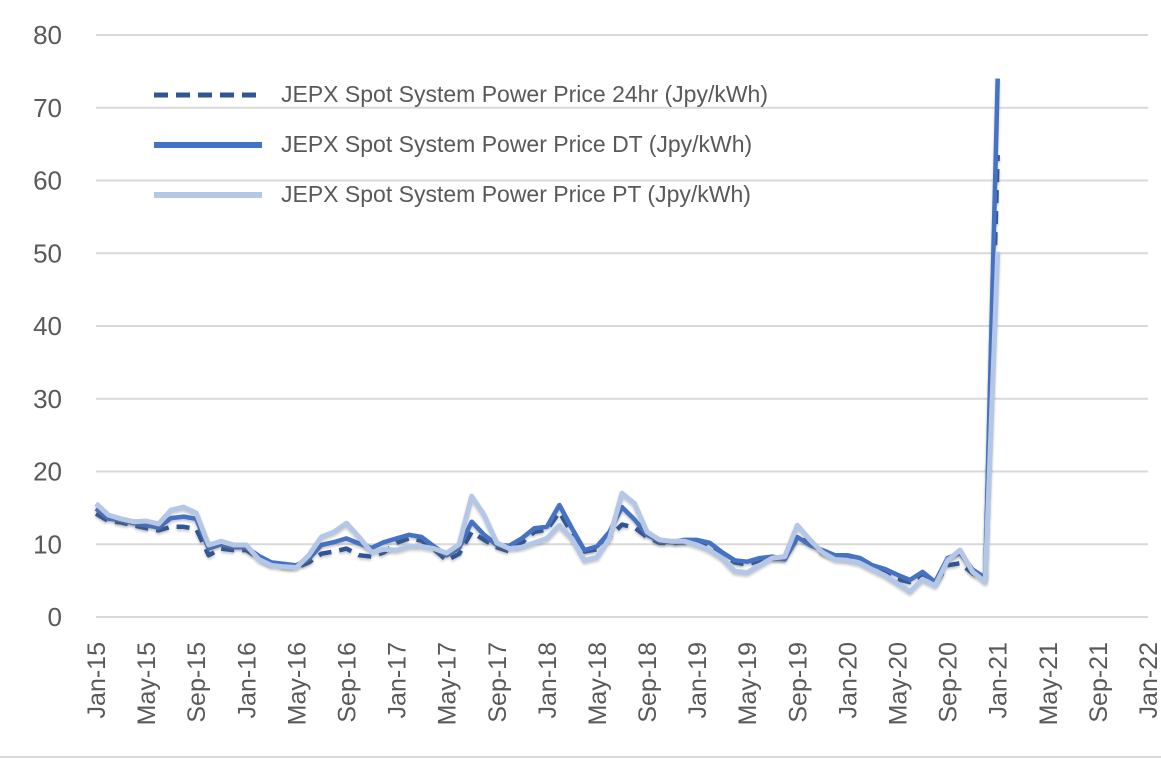  What do you see at coordinates (208, 95) in the screenshot?
I see `legend-dashed-line-icon` at bounding box center [208, 95].